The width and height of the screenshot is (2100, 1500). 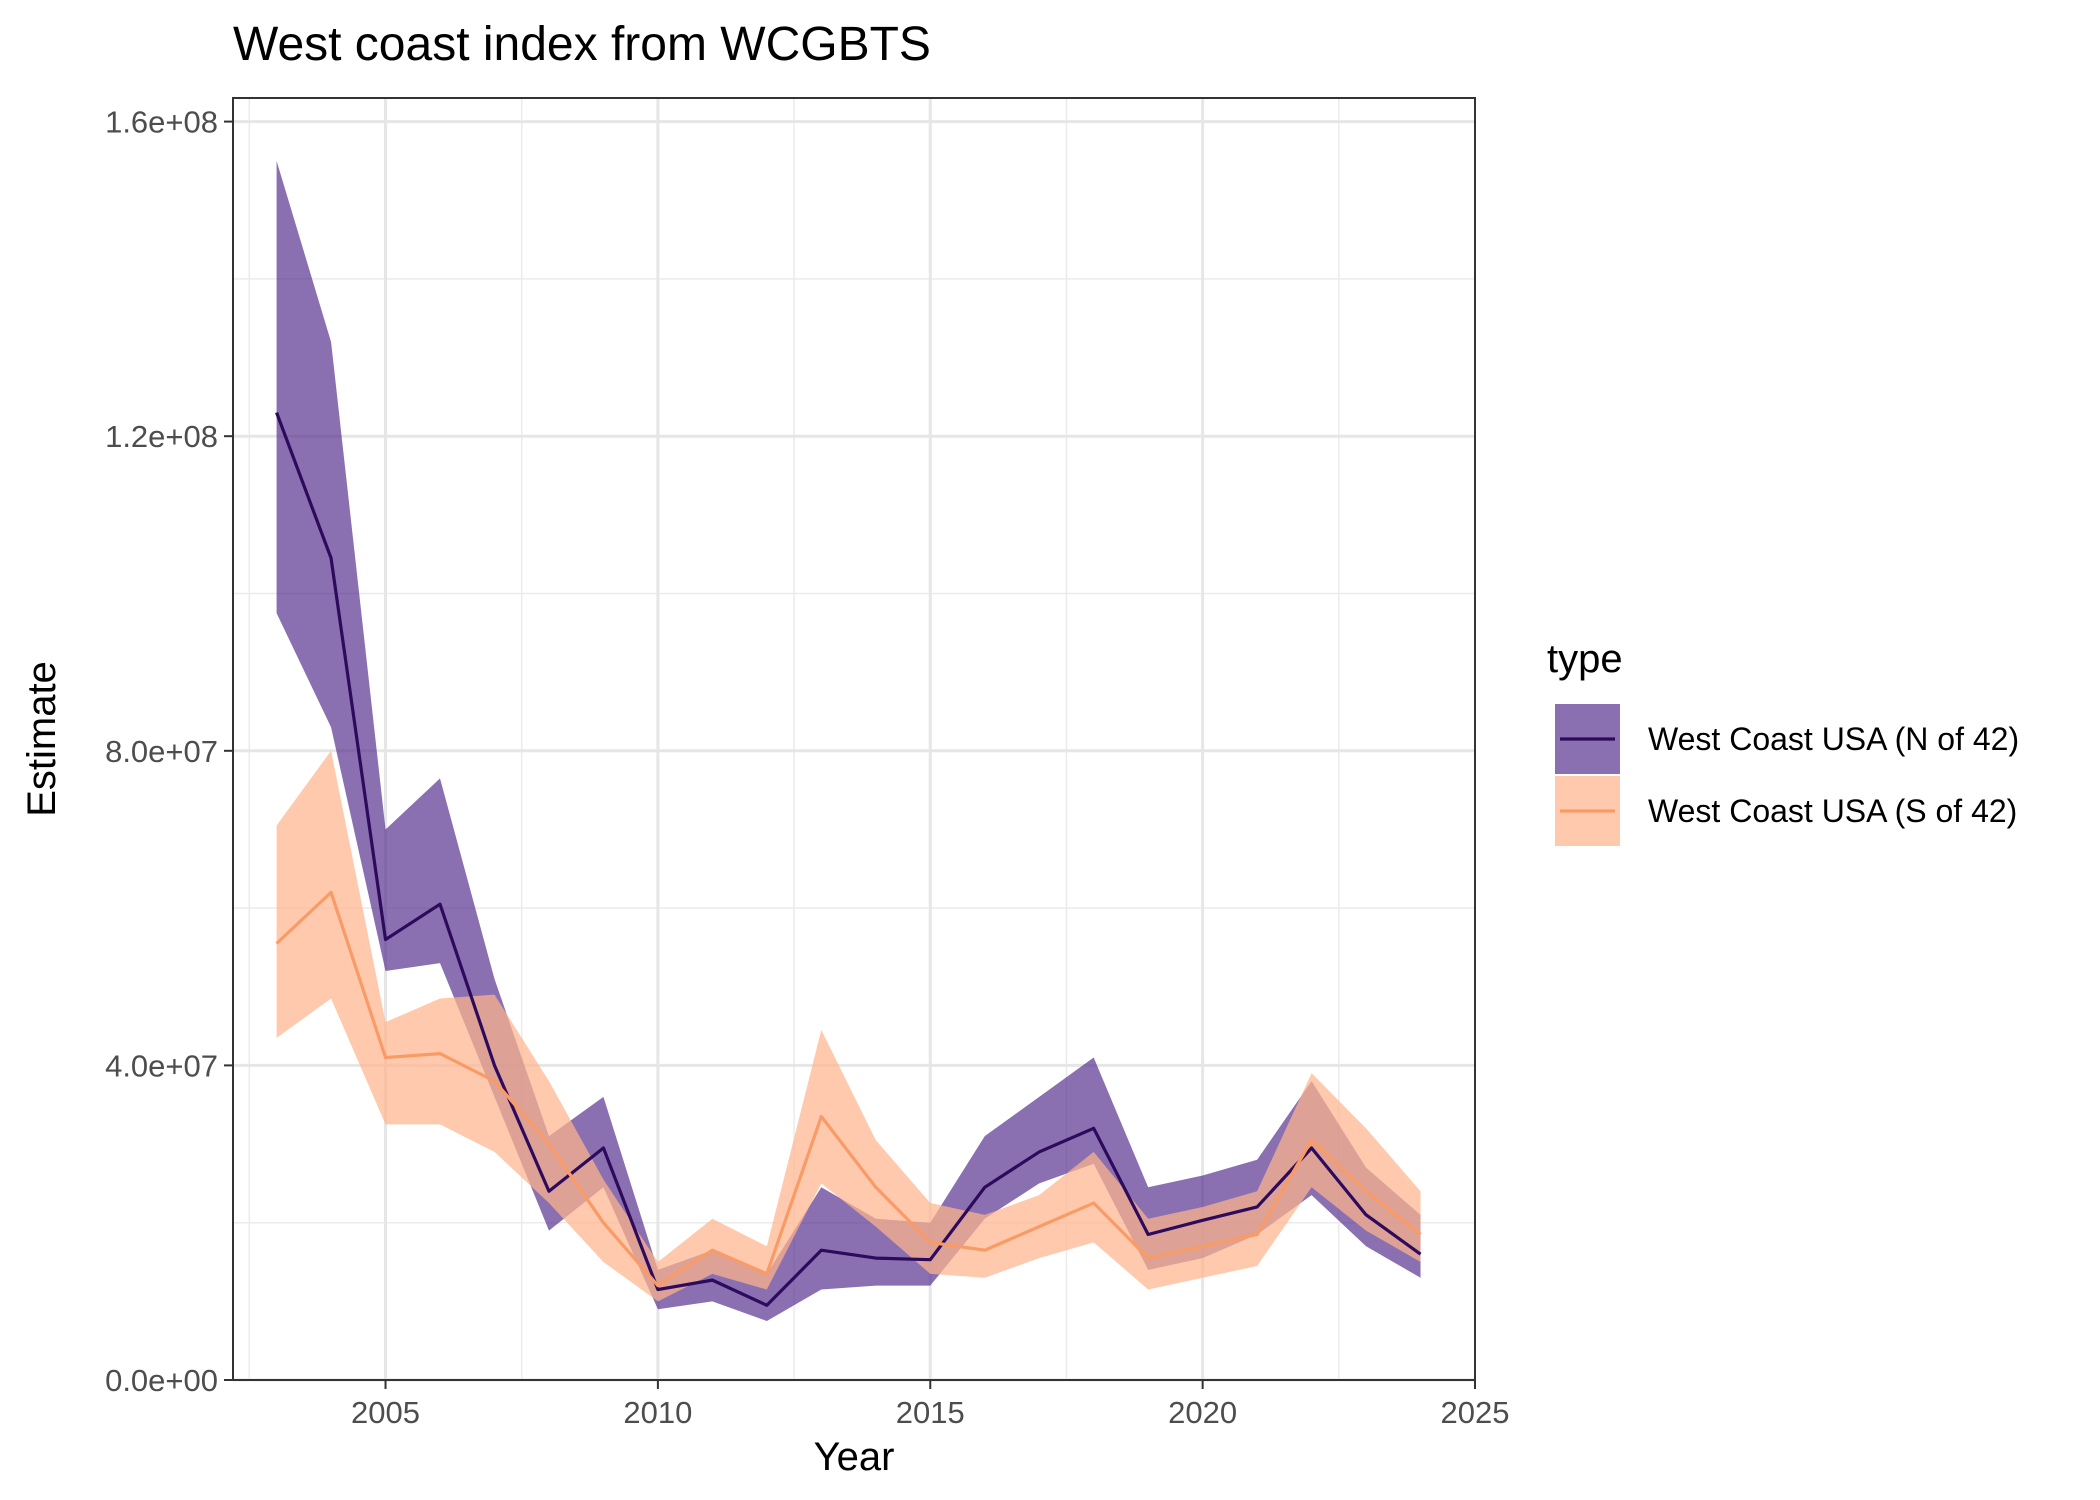 What do you see at coordinates (385, 1412) in the screenshot?
I see `x-tick-label: 2005` at bounding box center [385, 1412].